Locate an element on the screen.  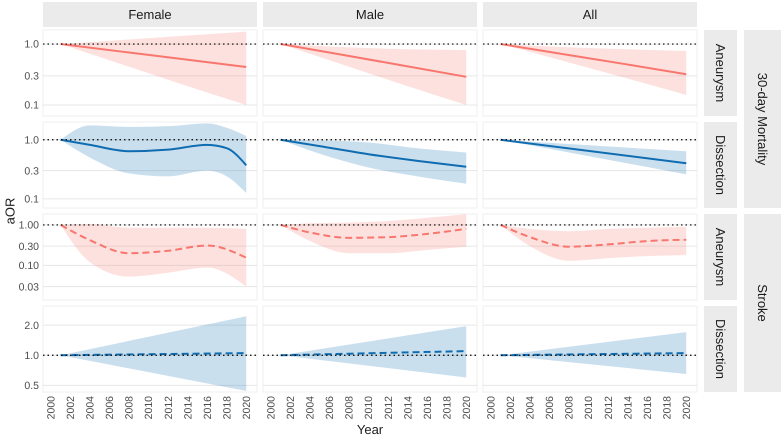
chart-title: Female is located at coordinates (150, 14).